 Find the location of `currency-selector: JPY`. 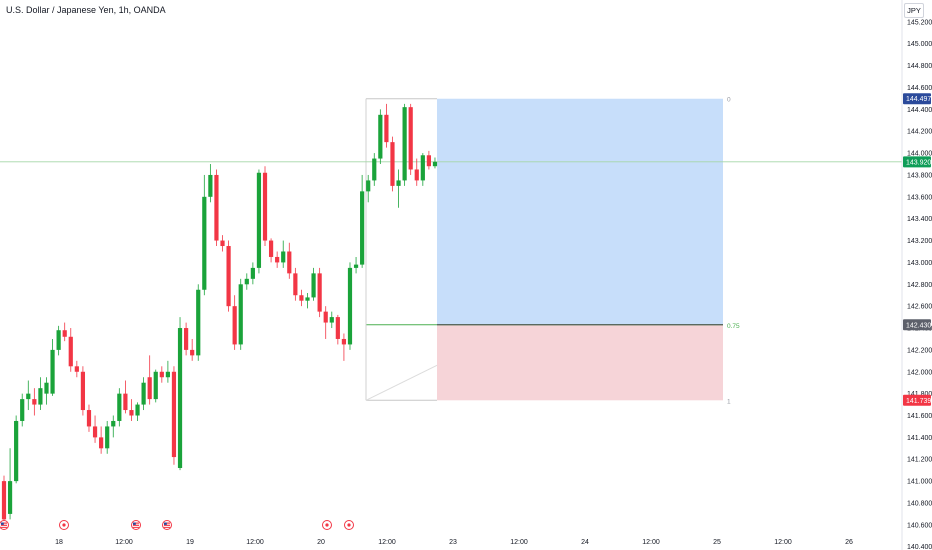

currency-selector: JPY is located at coordinates (914, 10).